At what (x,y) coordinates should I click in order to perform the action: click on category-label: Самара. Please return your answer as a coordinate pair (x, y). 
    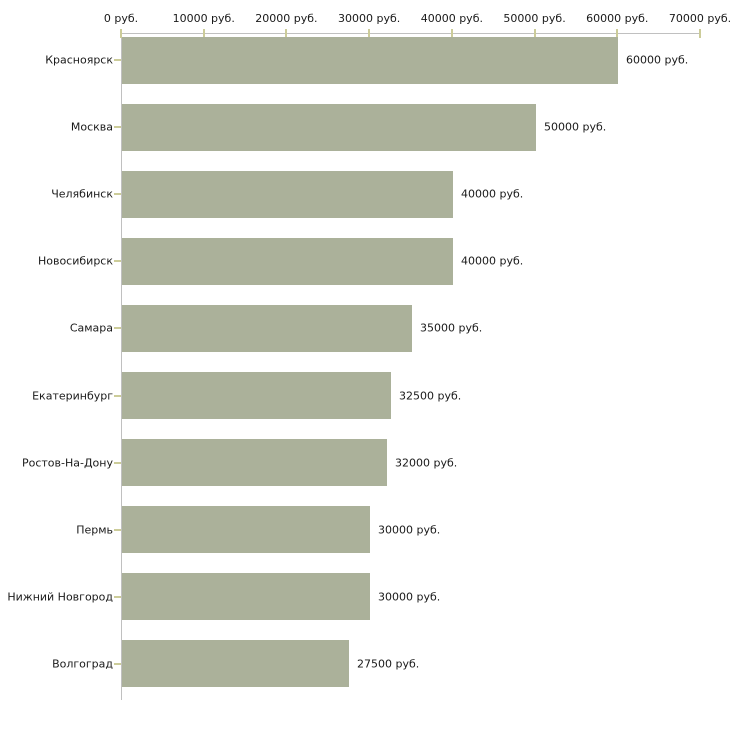
    Looking at the image, I should click on (91, 328).